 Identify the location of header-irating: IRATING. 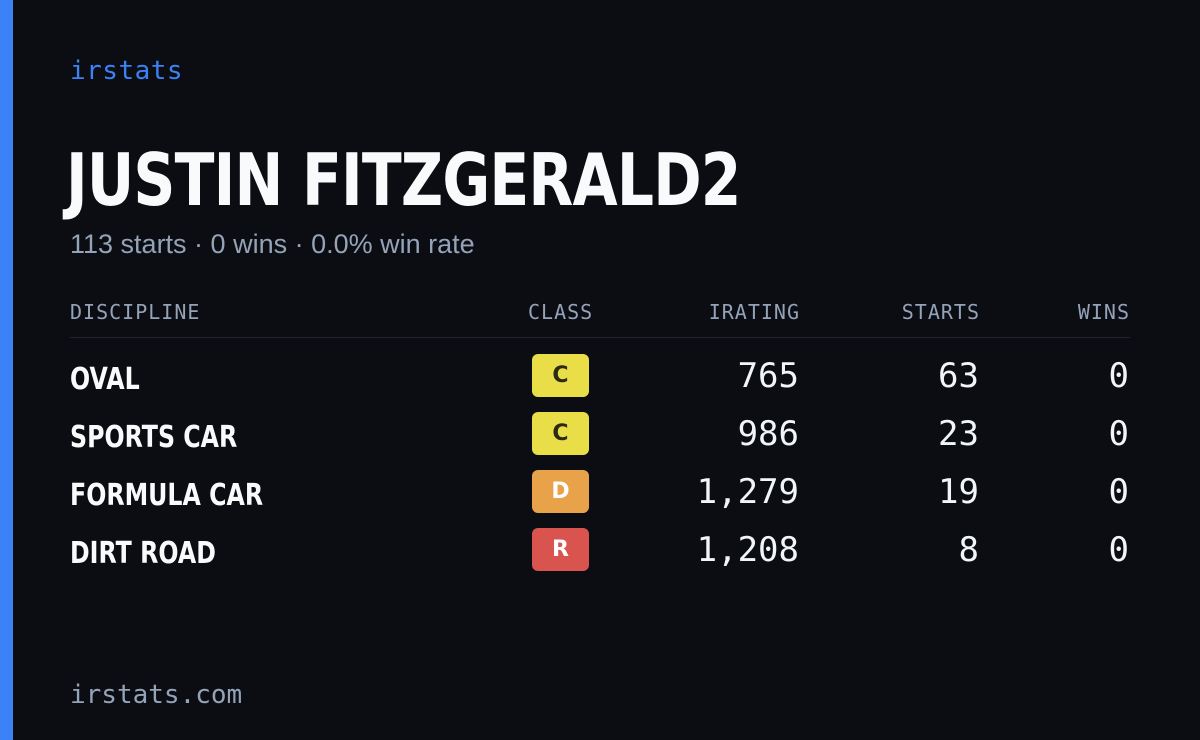
(754, 312).